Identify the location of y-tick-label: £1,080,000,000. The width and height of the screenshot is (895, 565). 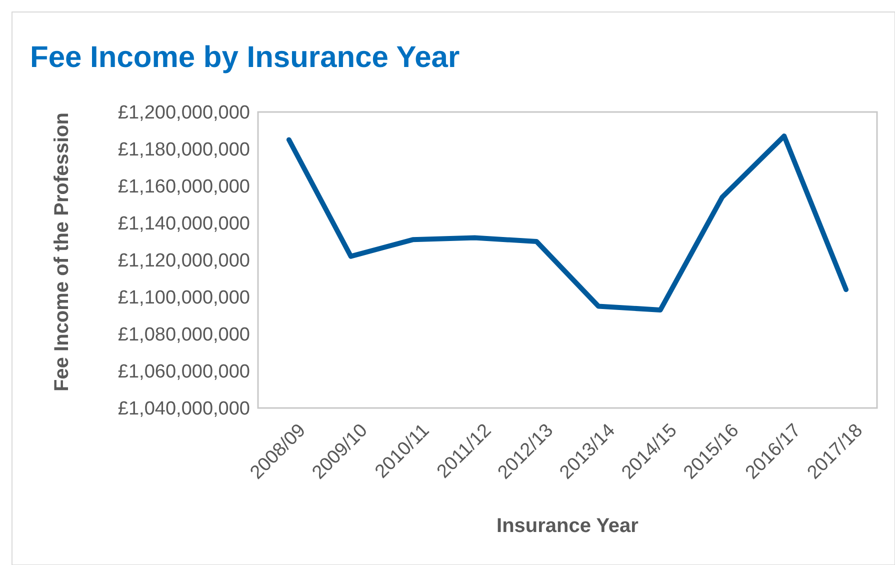
(184, 335).